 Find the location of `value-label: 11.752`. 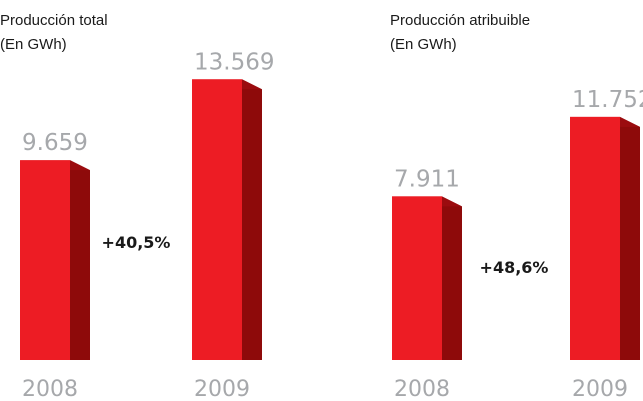

value-label: 11.752 is located at coordinates (607, 100).